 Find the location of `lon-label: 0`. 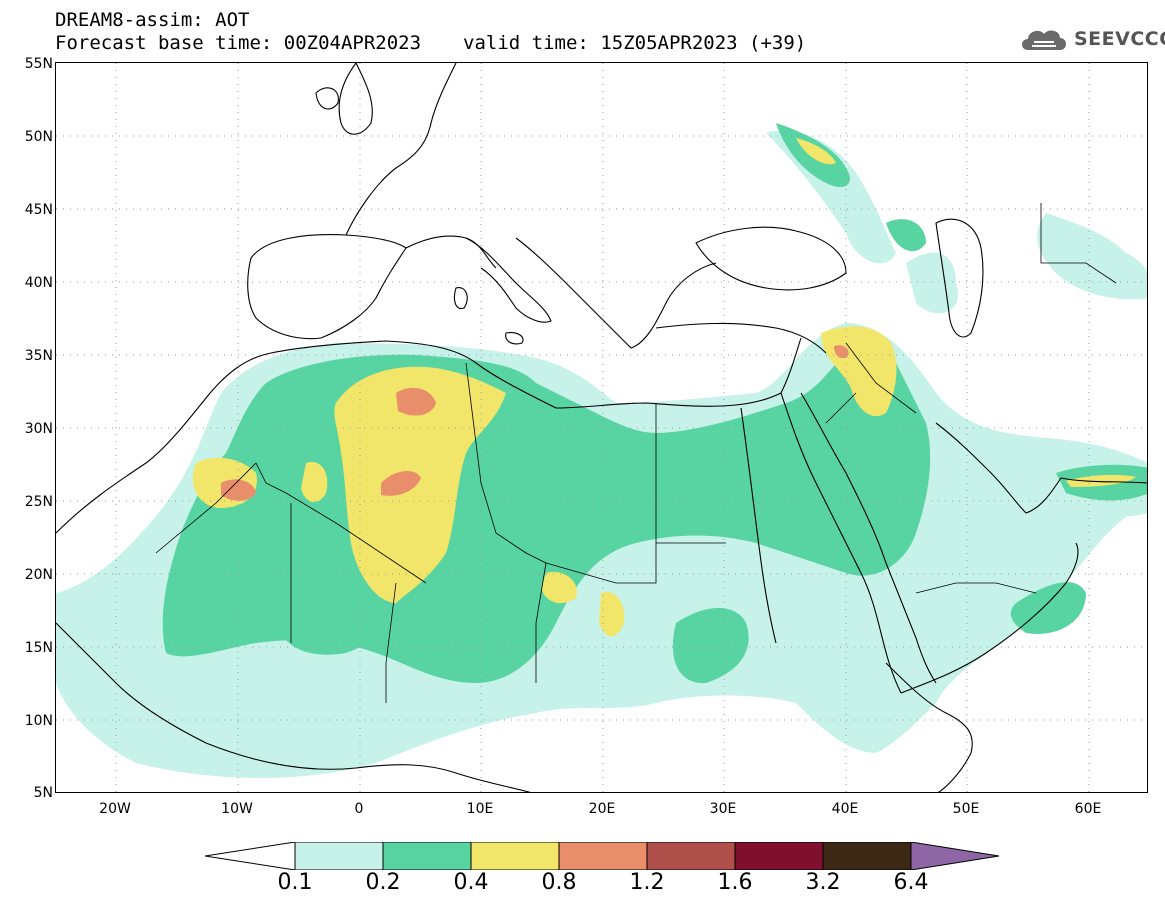

lon-label: 0 is located at coordinates (359, 809).